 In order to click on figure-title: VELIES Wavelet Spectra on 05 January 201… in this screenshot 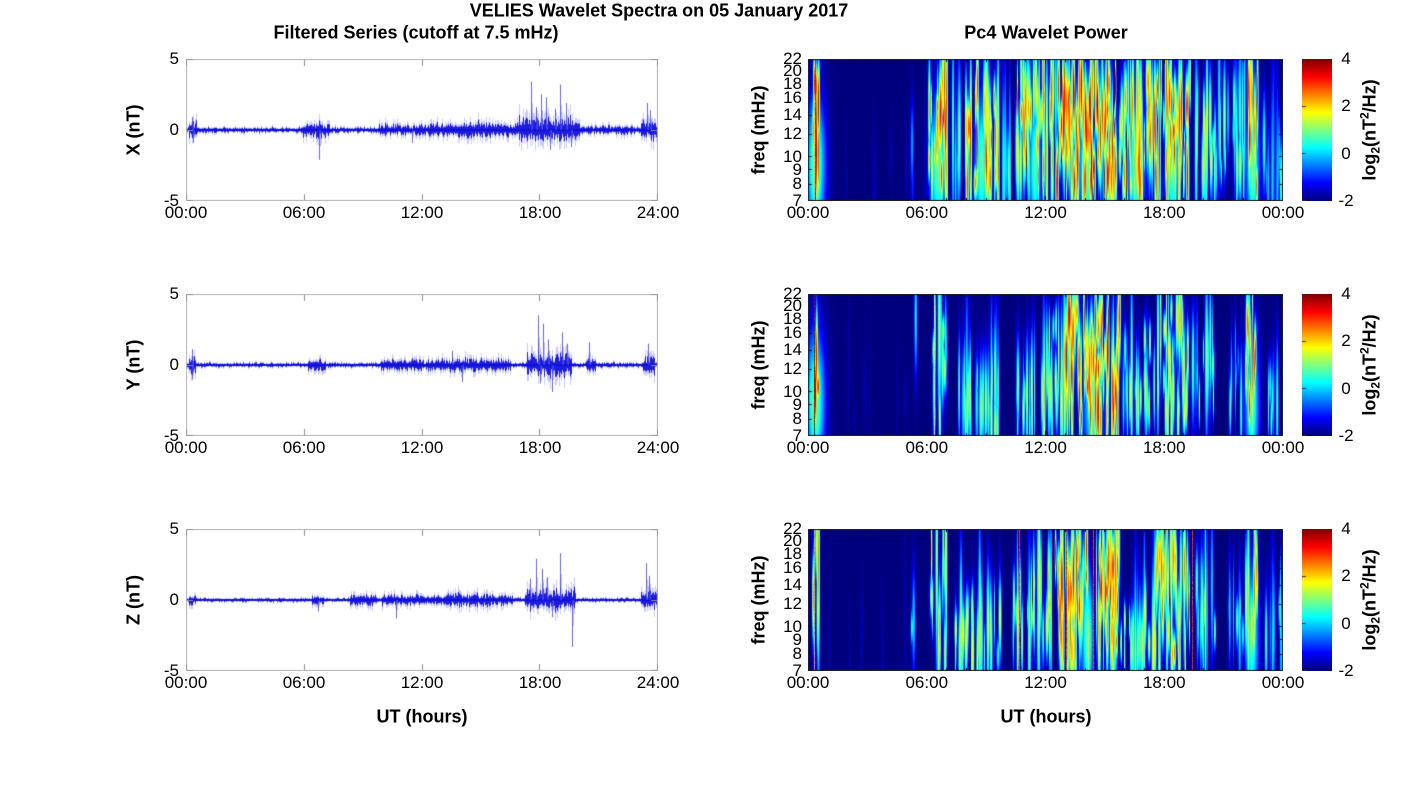, I will do `click(659, 10)`.